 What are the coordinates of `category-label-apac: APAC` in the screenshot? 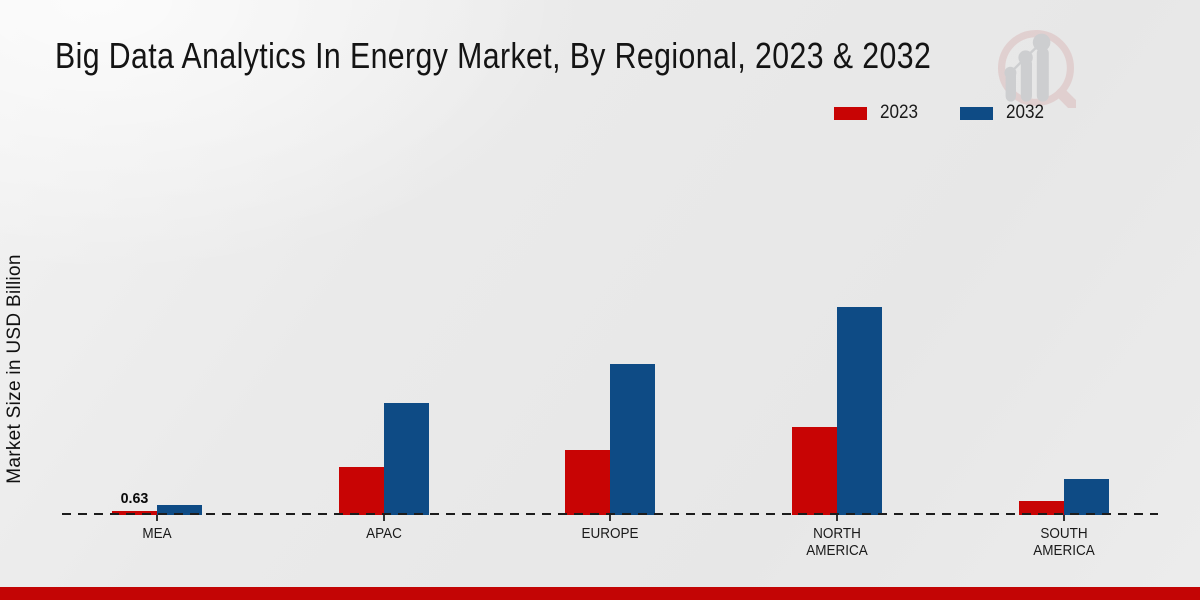 It's located at (383, 533).